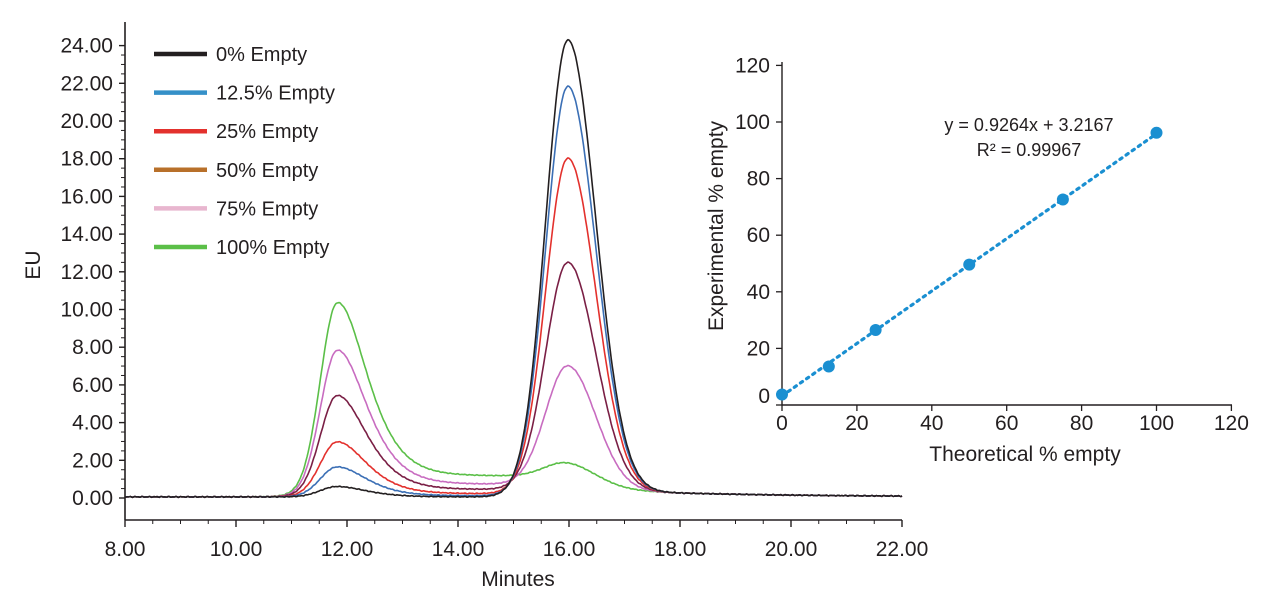 This screenshot has height=614, width=1280. I want to click on left-y-tick-label: 14.00, so click(86, 234).